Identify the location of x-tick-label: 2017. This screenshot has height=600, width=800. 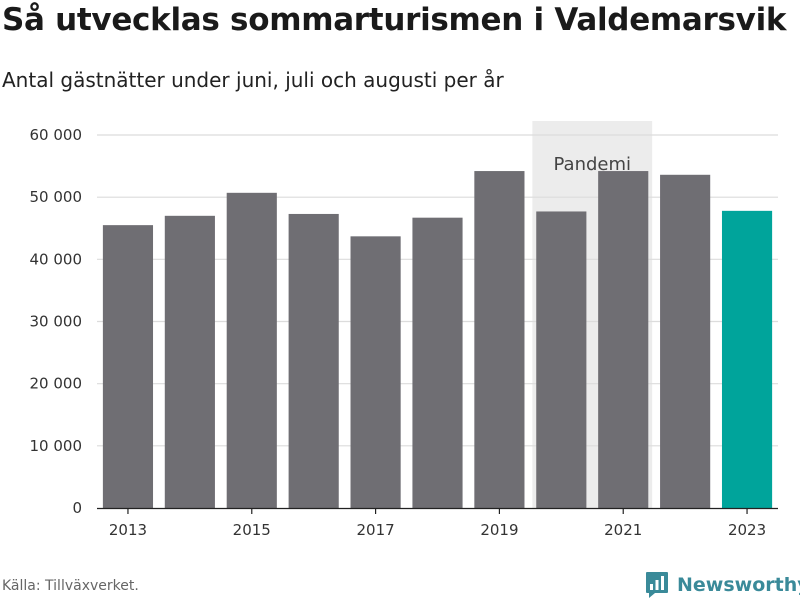
(375, 530).